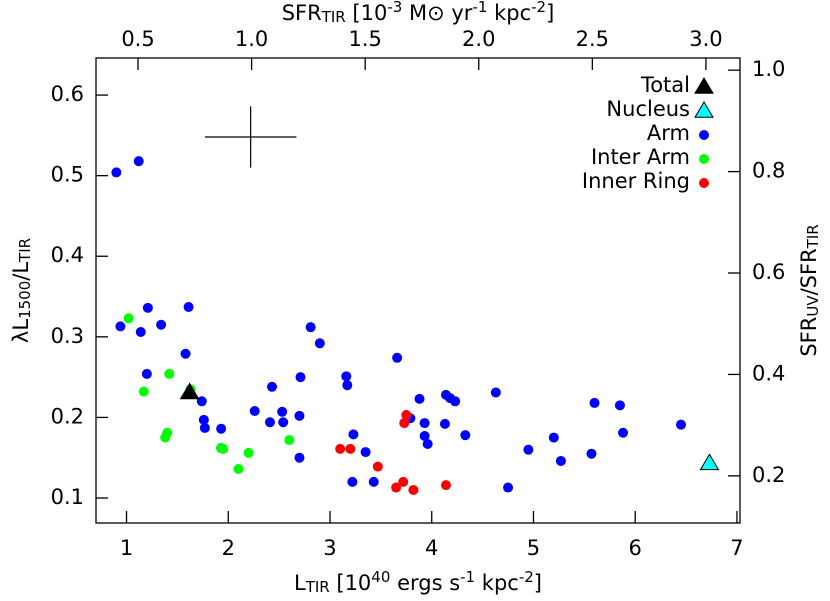 The image size is (830, 601). I want to click on x2-tick-label: 3.0, so click(705, 39).